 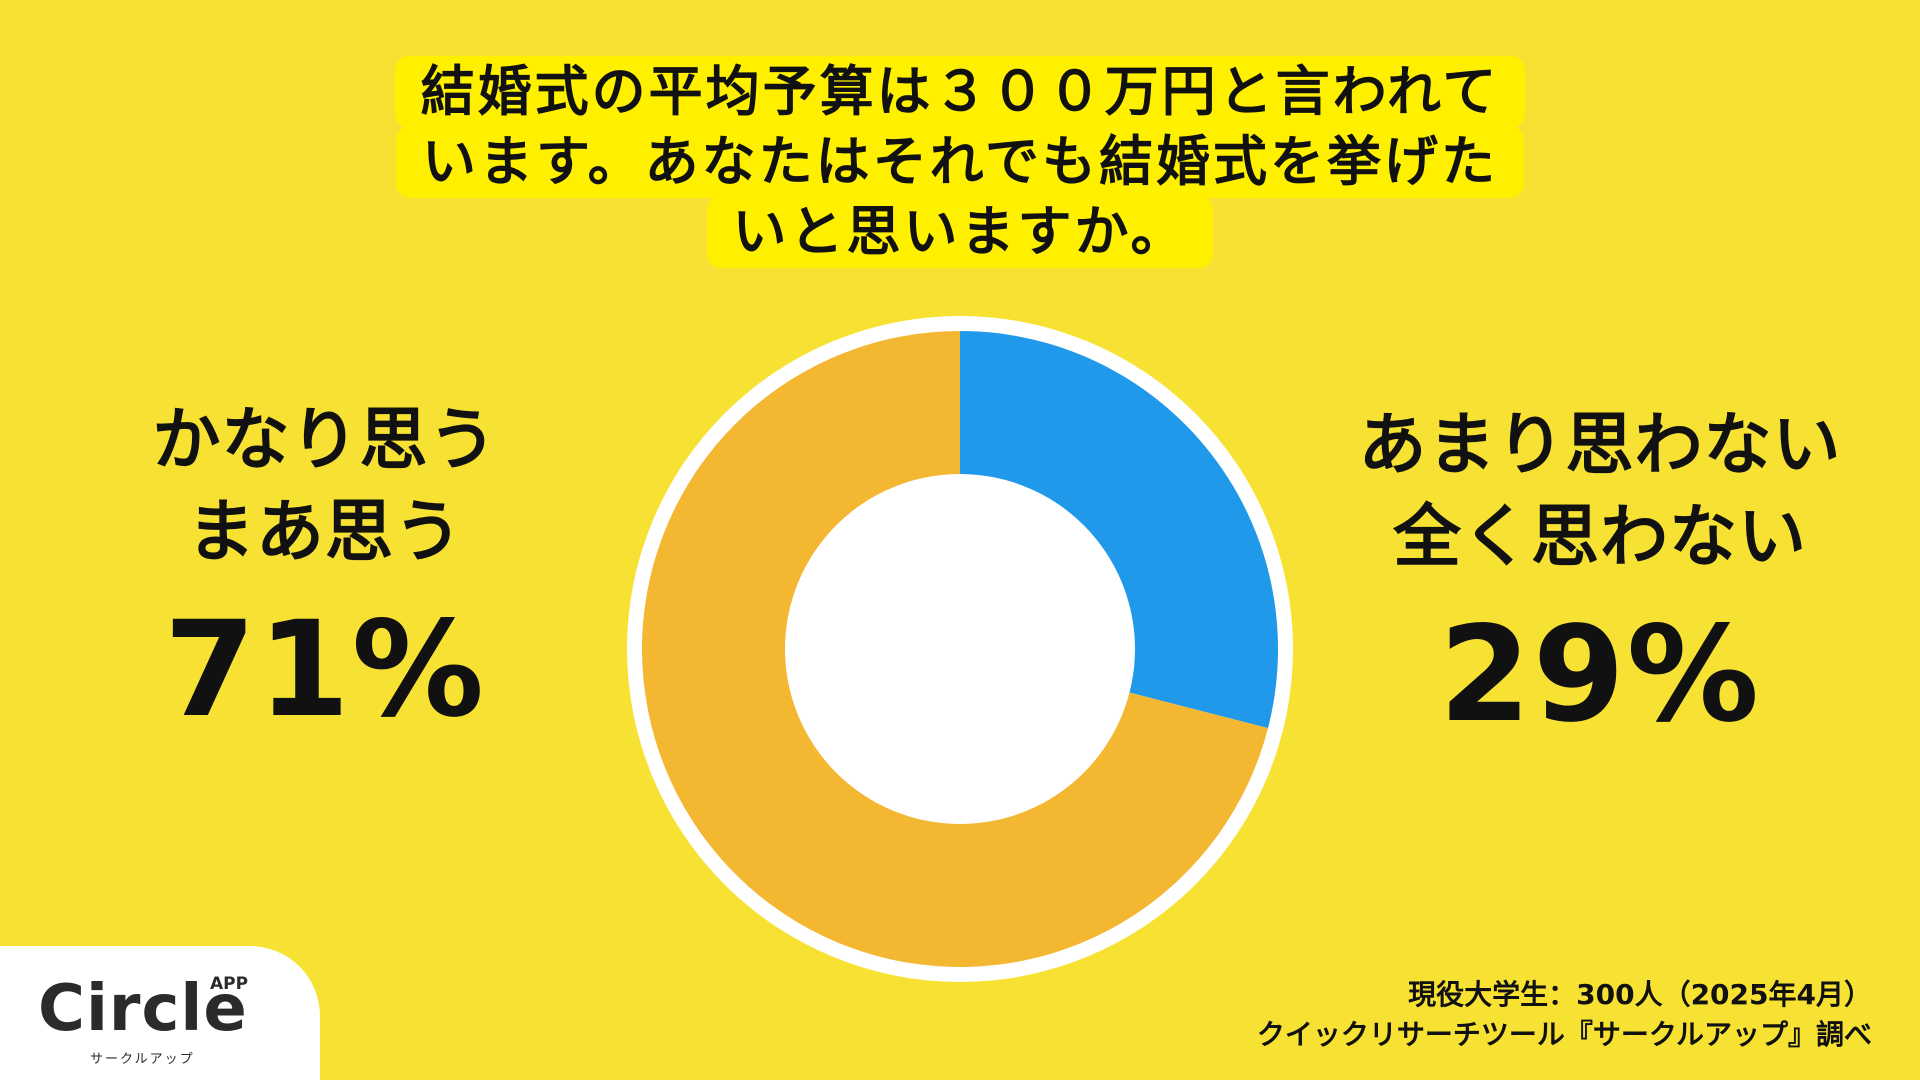 I want to click on logo-panel: Circle APP サークルアップ, so click(x=160, y=1013).